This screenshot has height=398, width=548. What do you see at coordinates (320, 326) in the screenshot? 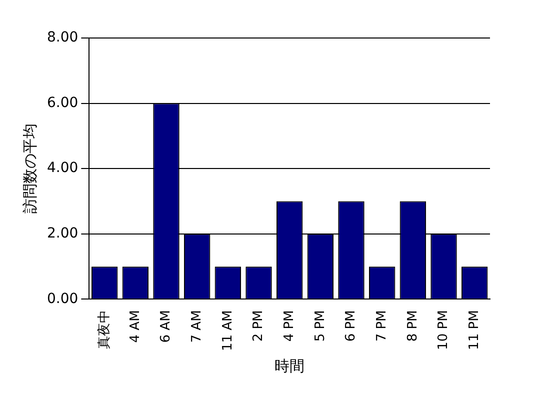
I see `x-tick-label: 5 PM` at bounding box center [320, 326].